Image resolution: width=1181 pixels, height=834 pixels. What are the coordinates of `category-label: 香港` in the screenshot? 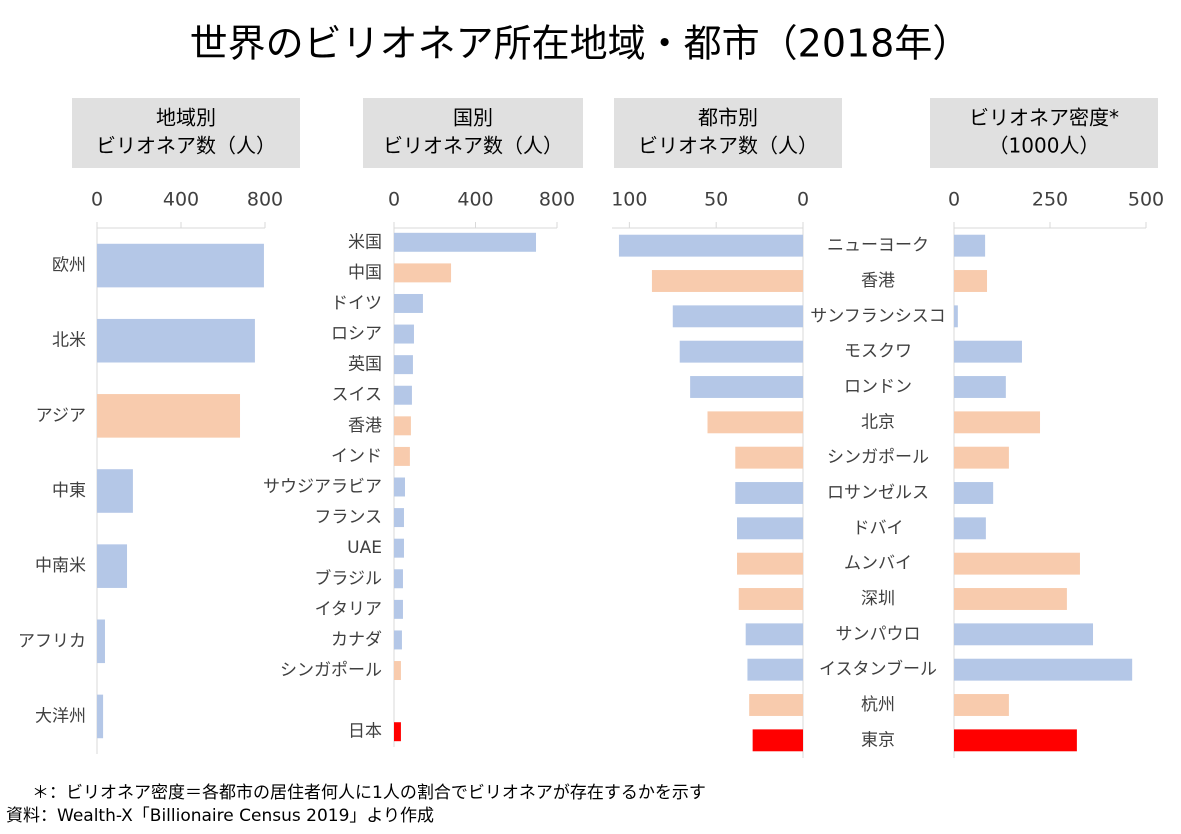 It's located at (365, 426).